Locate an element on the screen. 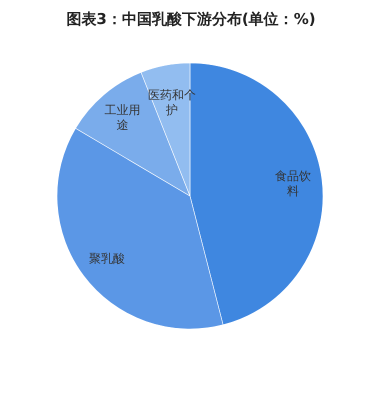 The width and height of the screenshot is (383, 398). slice-label: 聚乳酸 is located at coordinates (107, 258).